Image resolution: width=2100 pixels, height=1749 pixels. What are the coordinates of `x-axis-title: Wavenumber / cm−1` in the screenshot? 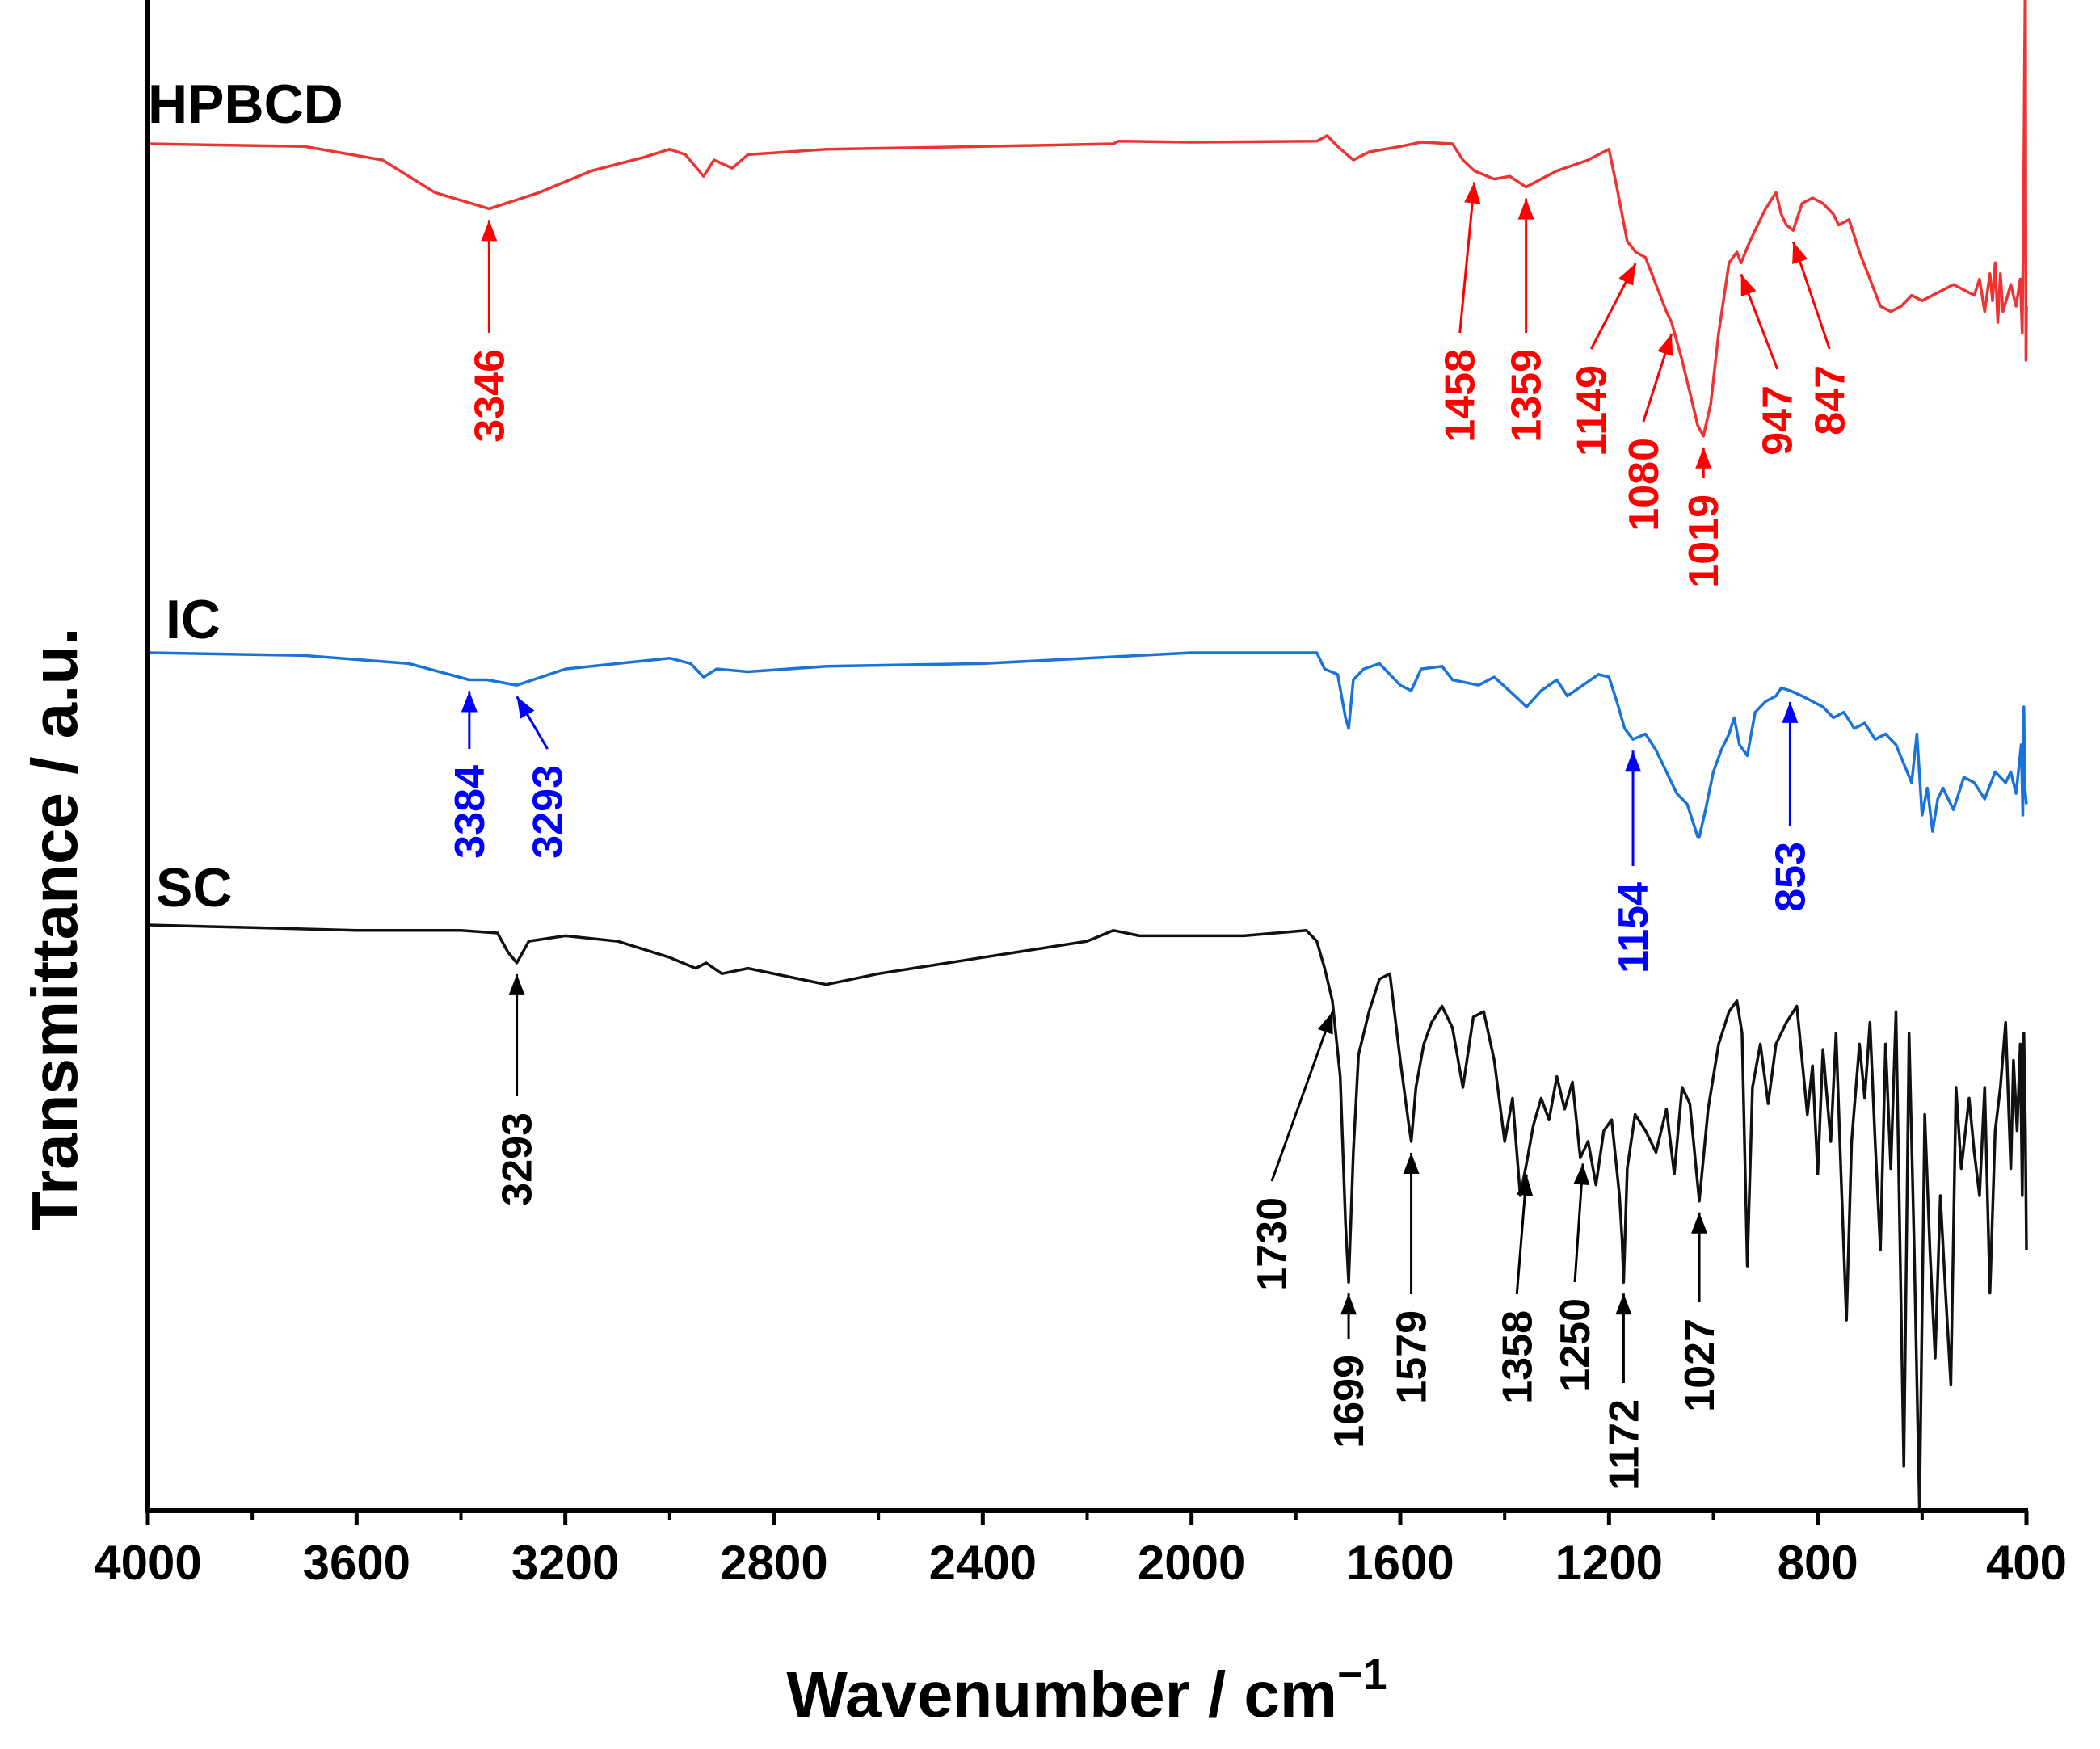 It's located at (1086, 1690).